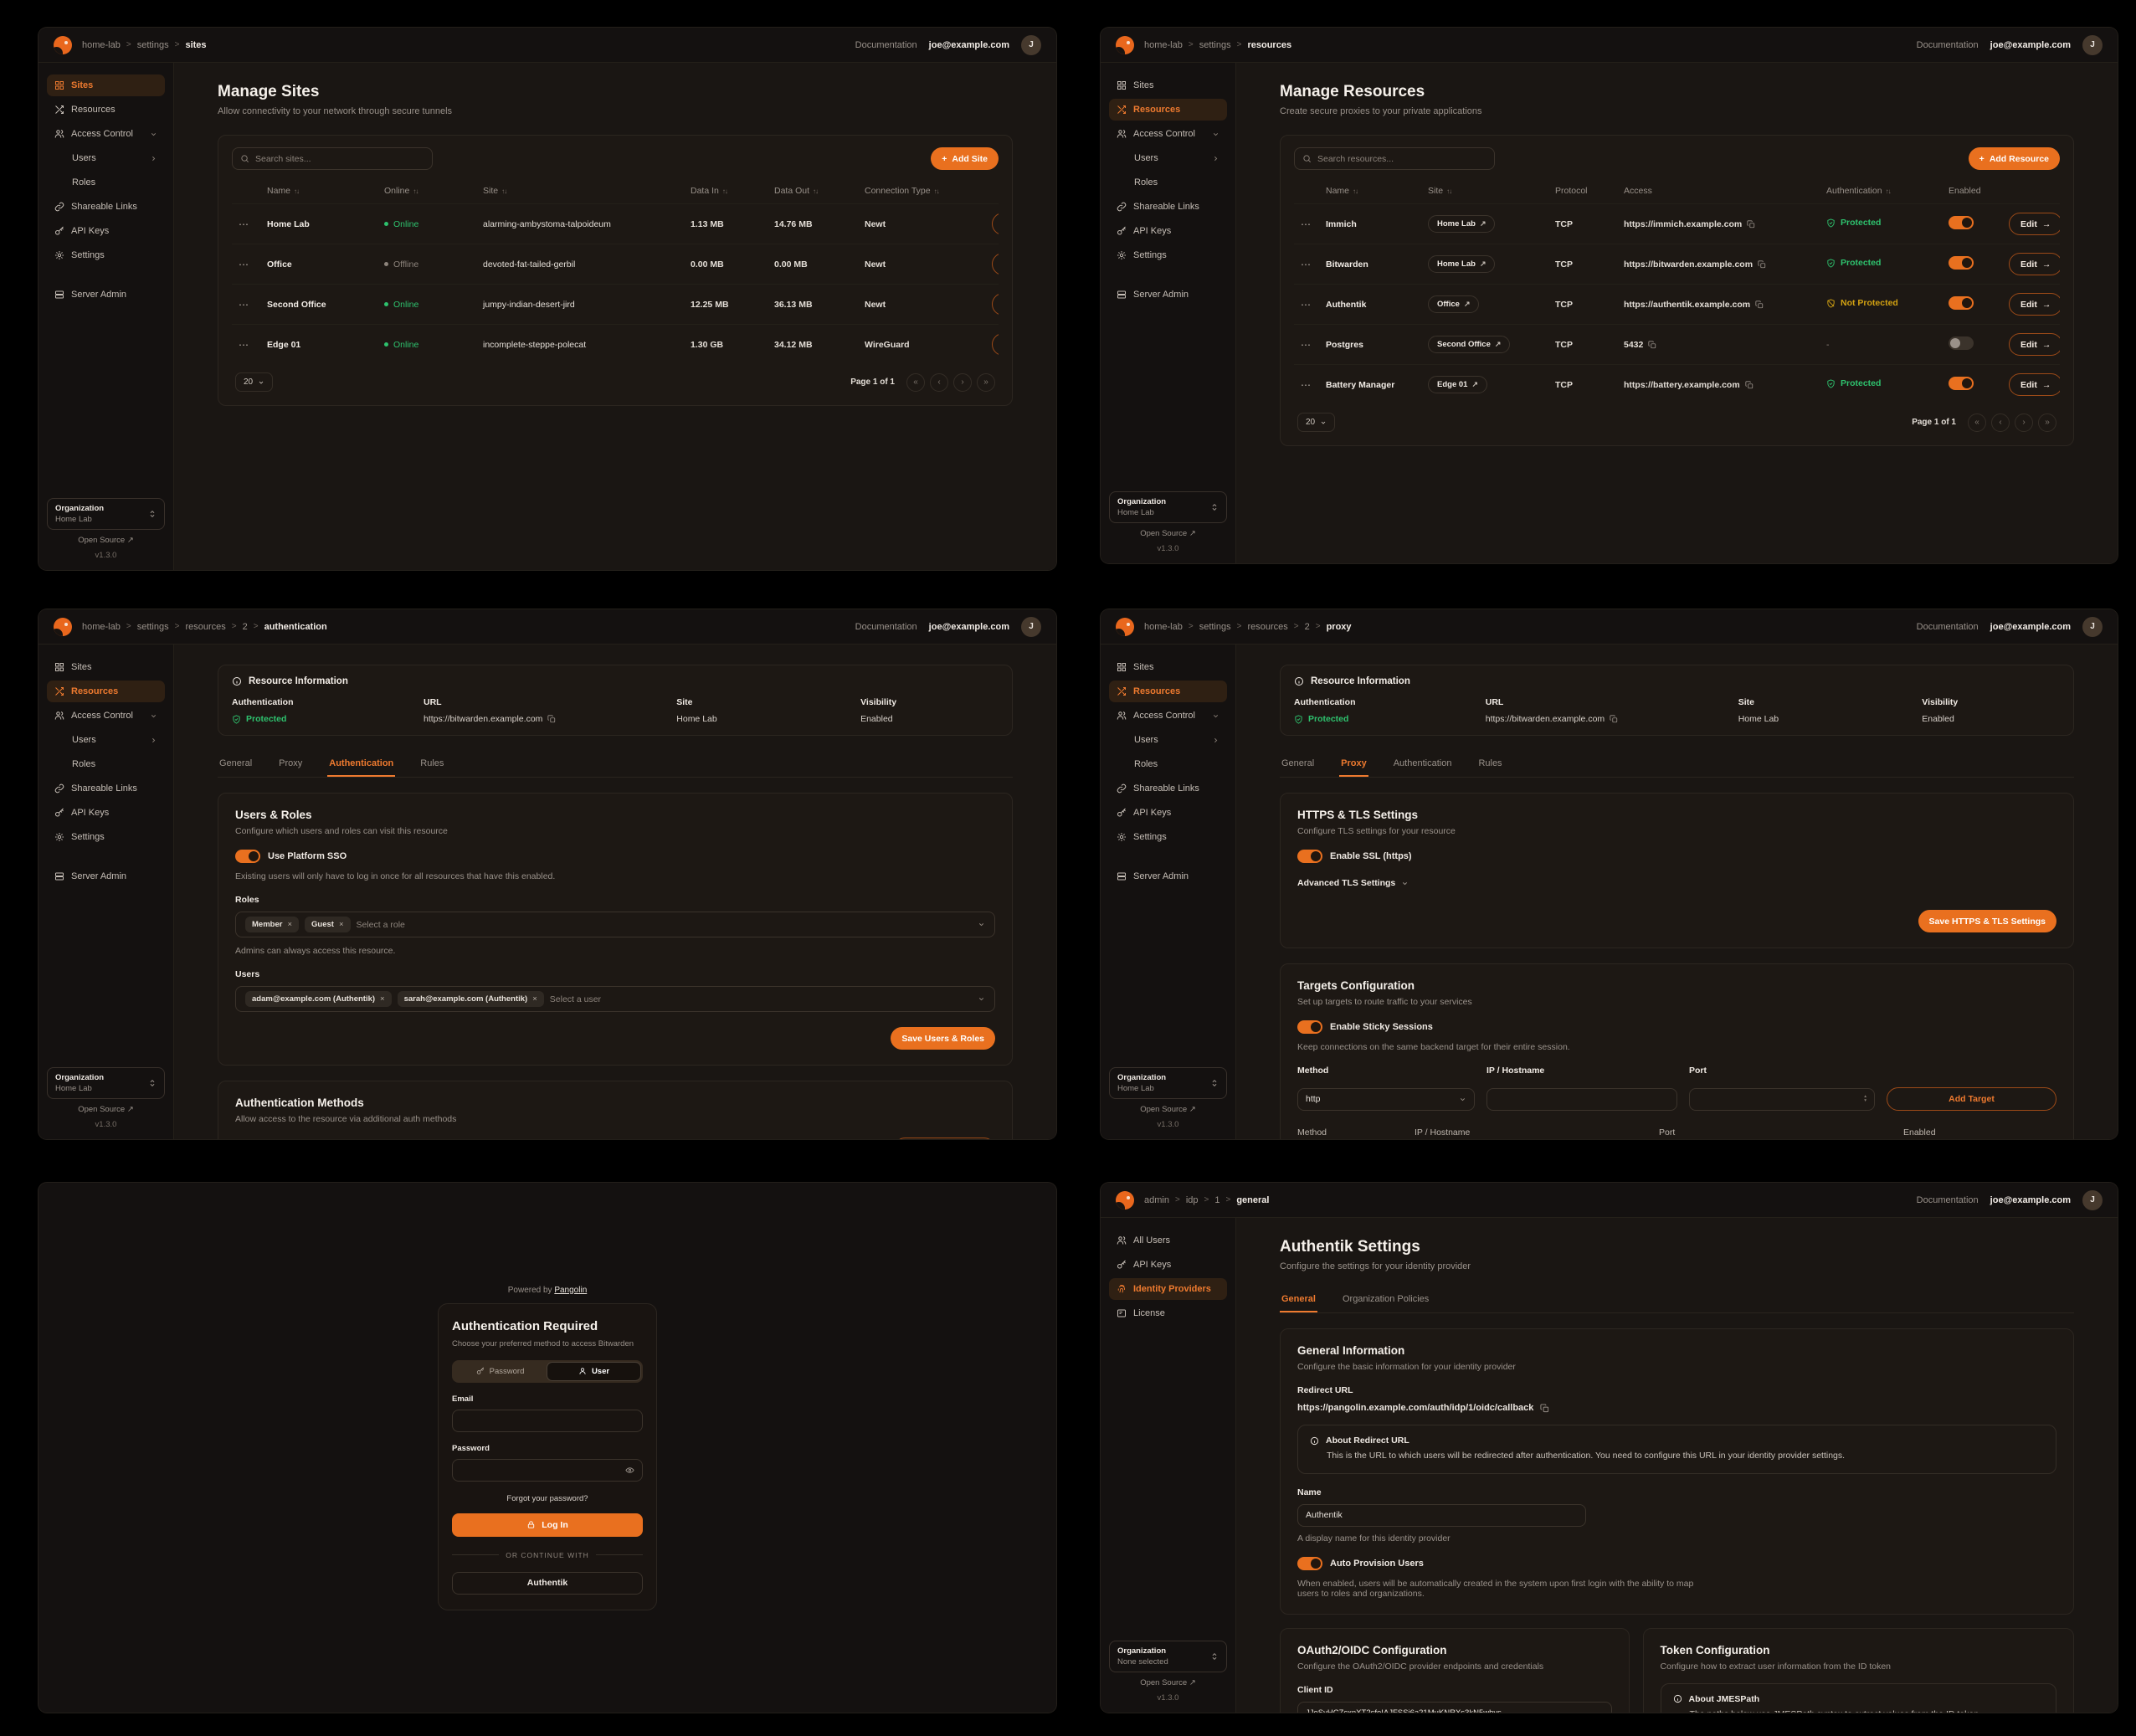  Describe the element at coordinates (328, 924) in the screenshot. I see `role-chip: Guest ×` at that location.